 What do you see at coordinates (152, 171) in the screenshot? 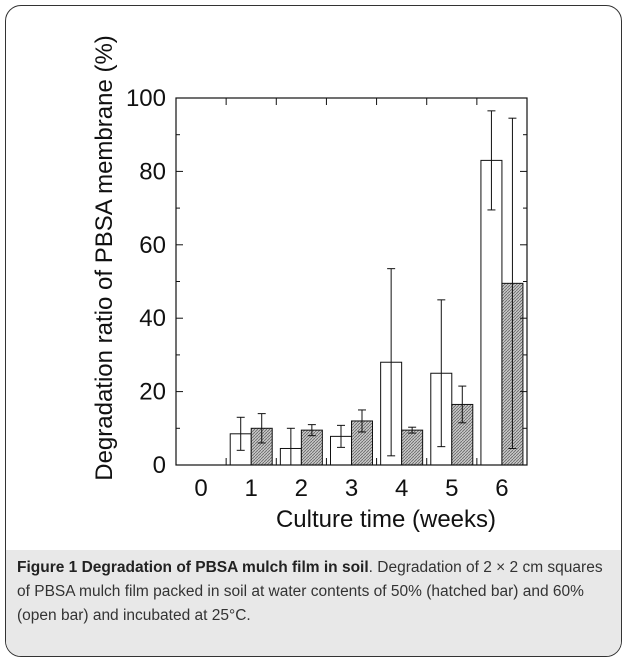
I see `y-tick-label-80: 80` at bounding box center [152, 171].